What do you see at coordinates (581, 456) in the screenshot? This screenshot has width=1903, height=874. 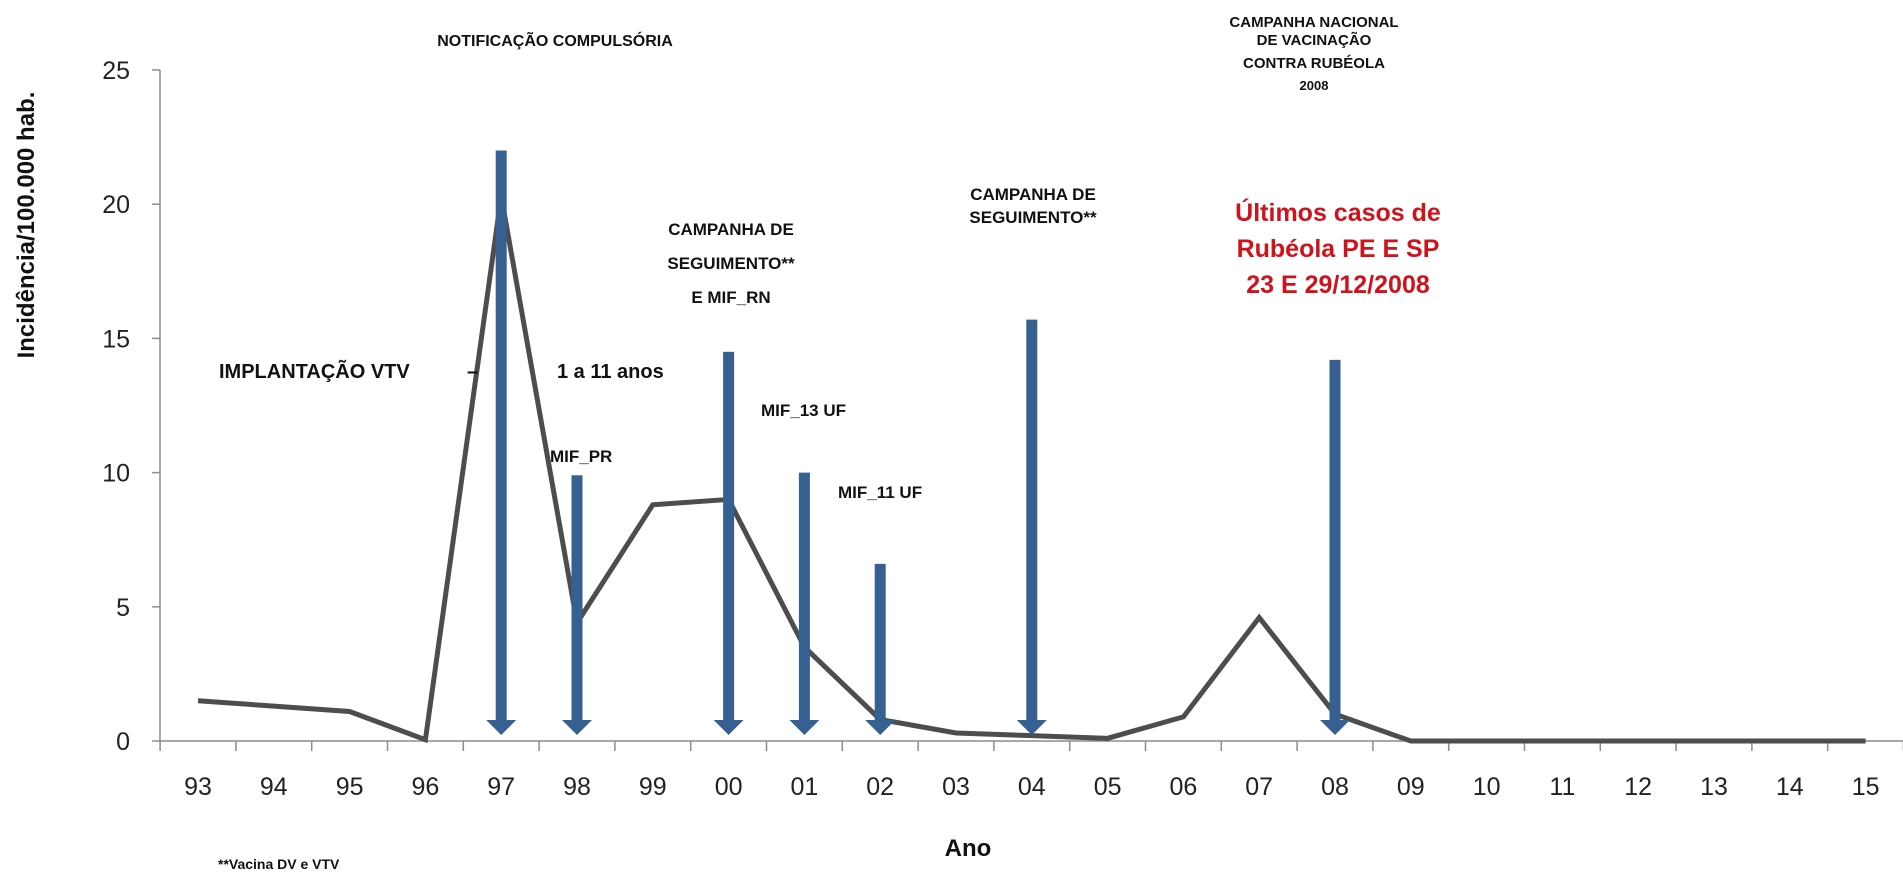 I see `annotation-mif-pr: MIF_PR` at bounding box center [581, 456].